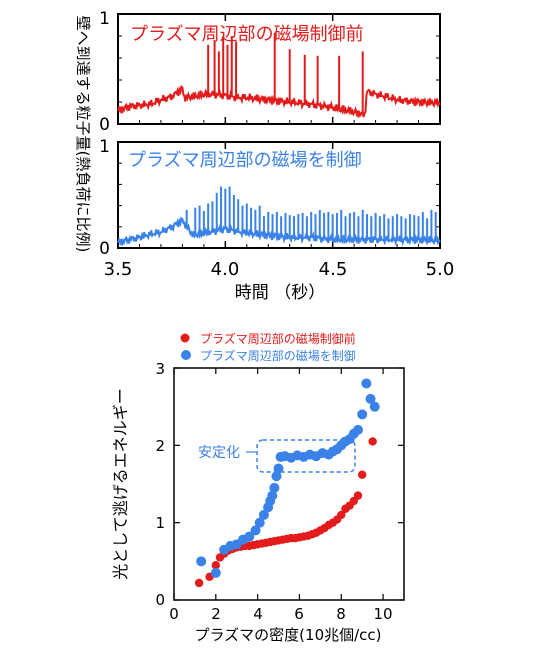 This screenshot has height=664, width=542. Describe the element at coordinates (245, 160) in the screenshot. I see `panel-2-title: プラズマ周辺部の磁場を制御` at that location.